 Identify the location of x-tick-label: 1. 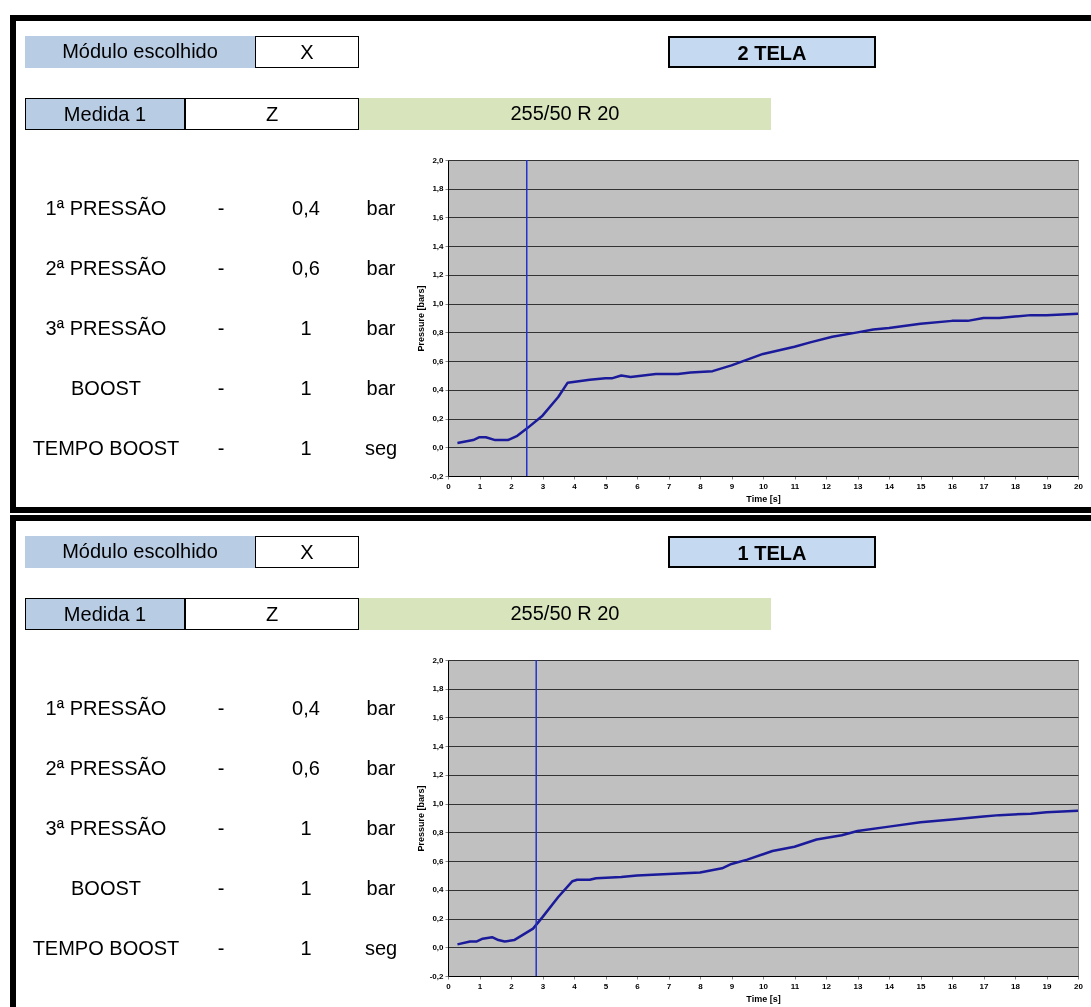
(480, 986).